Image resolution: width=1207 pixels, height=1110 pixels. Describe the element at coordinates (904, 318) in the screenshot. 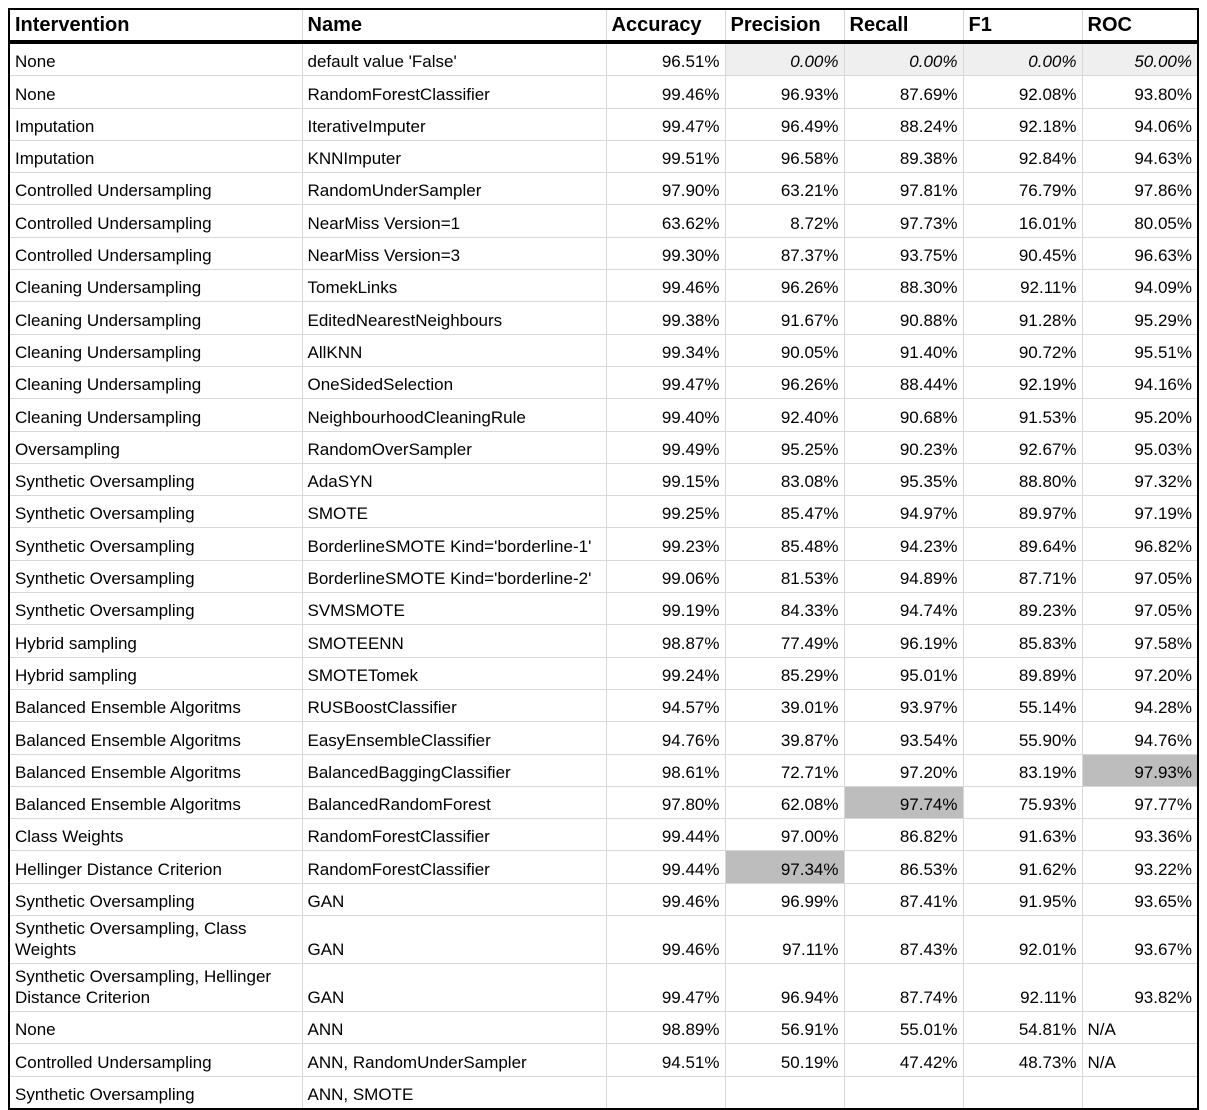

I see `cell-recall: 90.88%` at that location.